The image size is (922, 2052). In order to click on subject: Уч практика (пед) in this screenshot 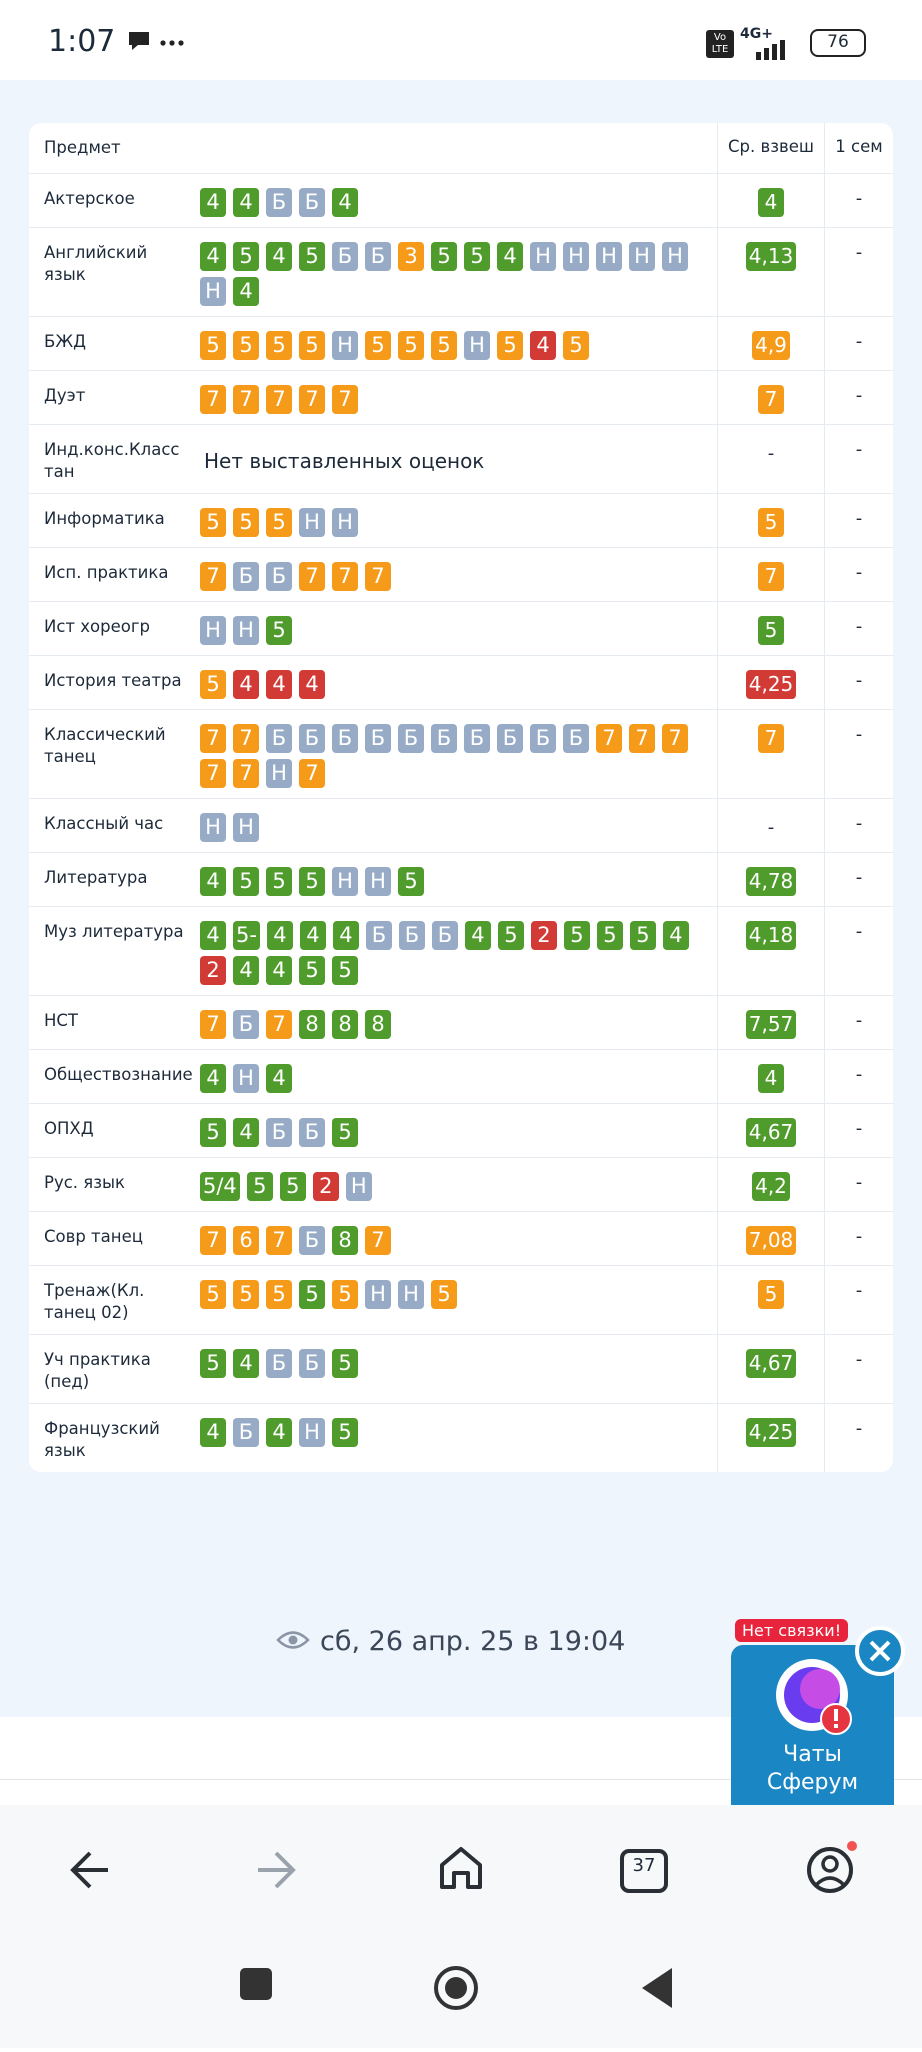, I will do `click(97, 1370)`.